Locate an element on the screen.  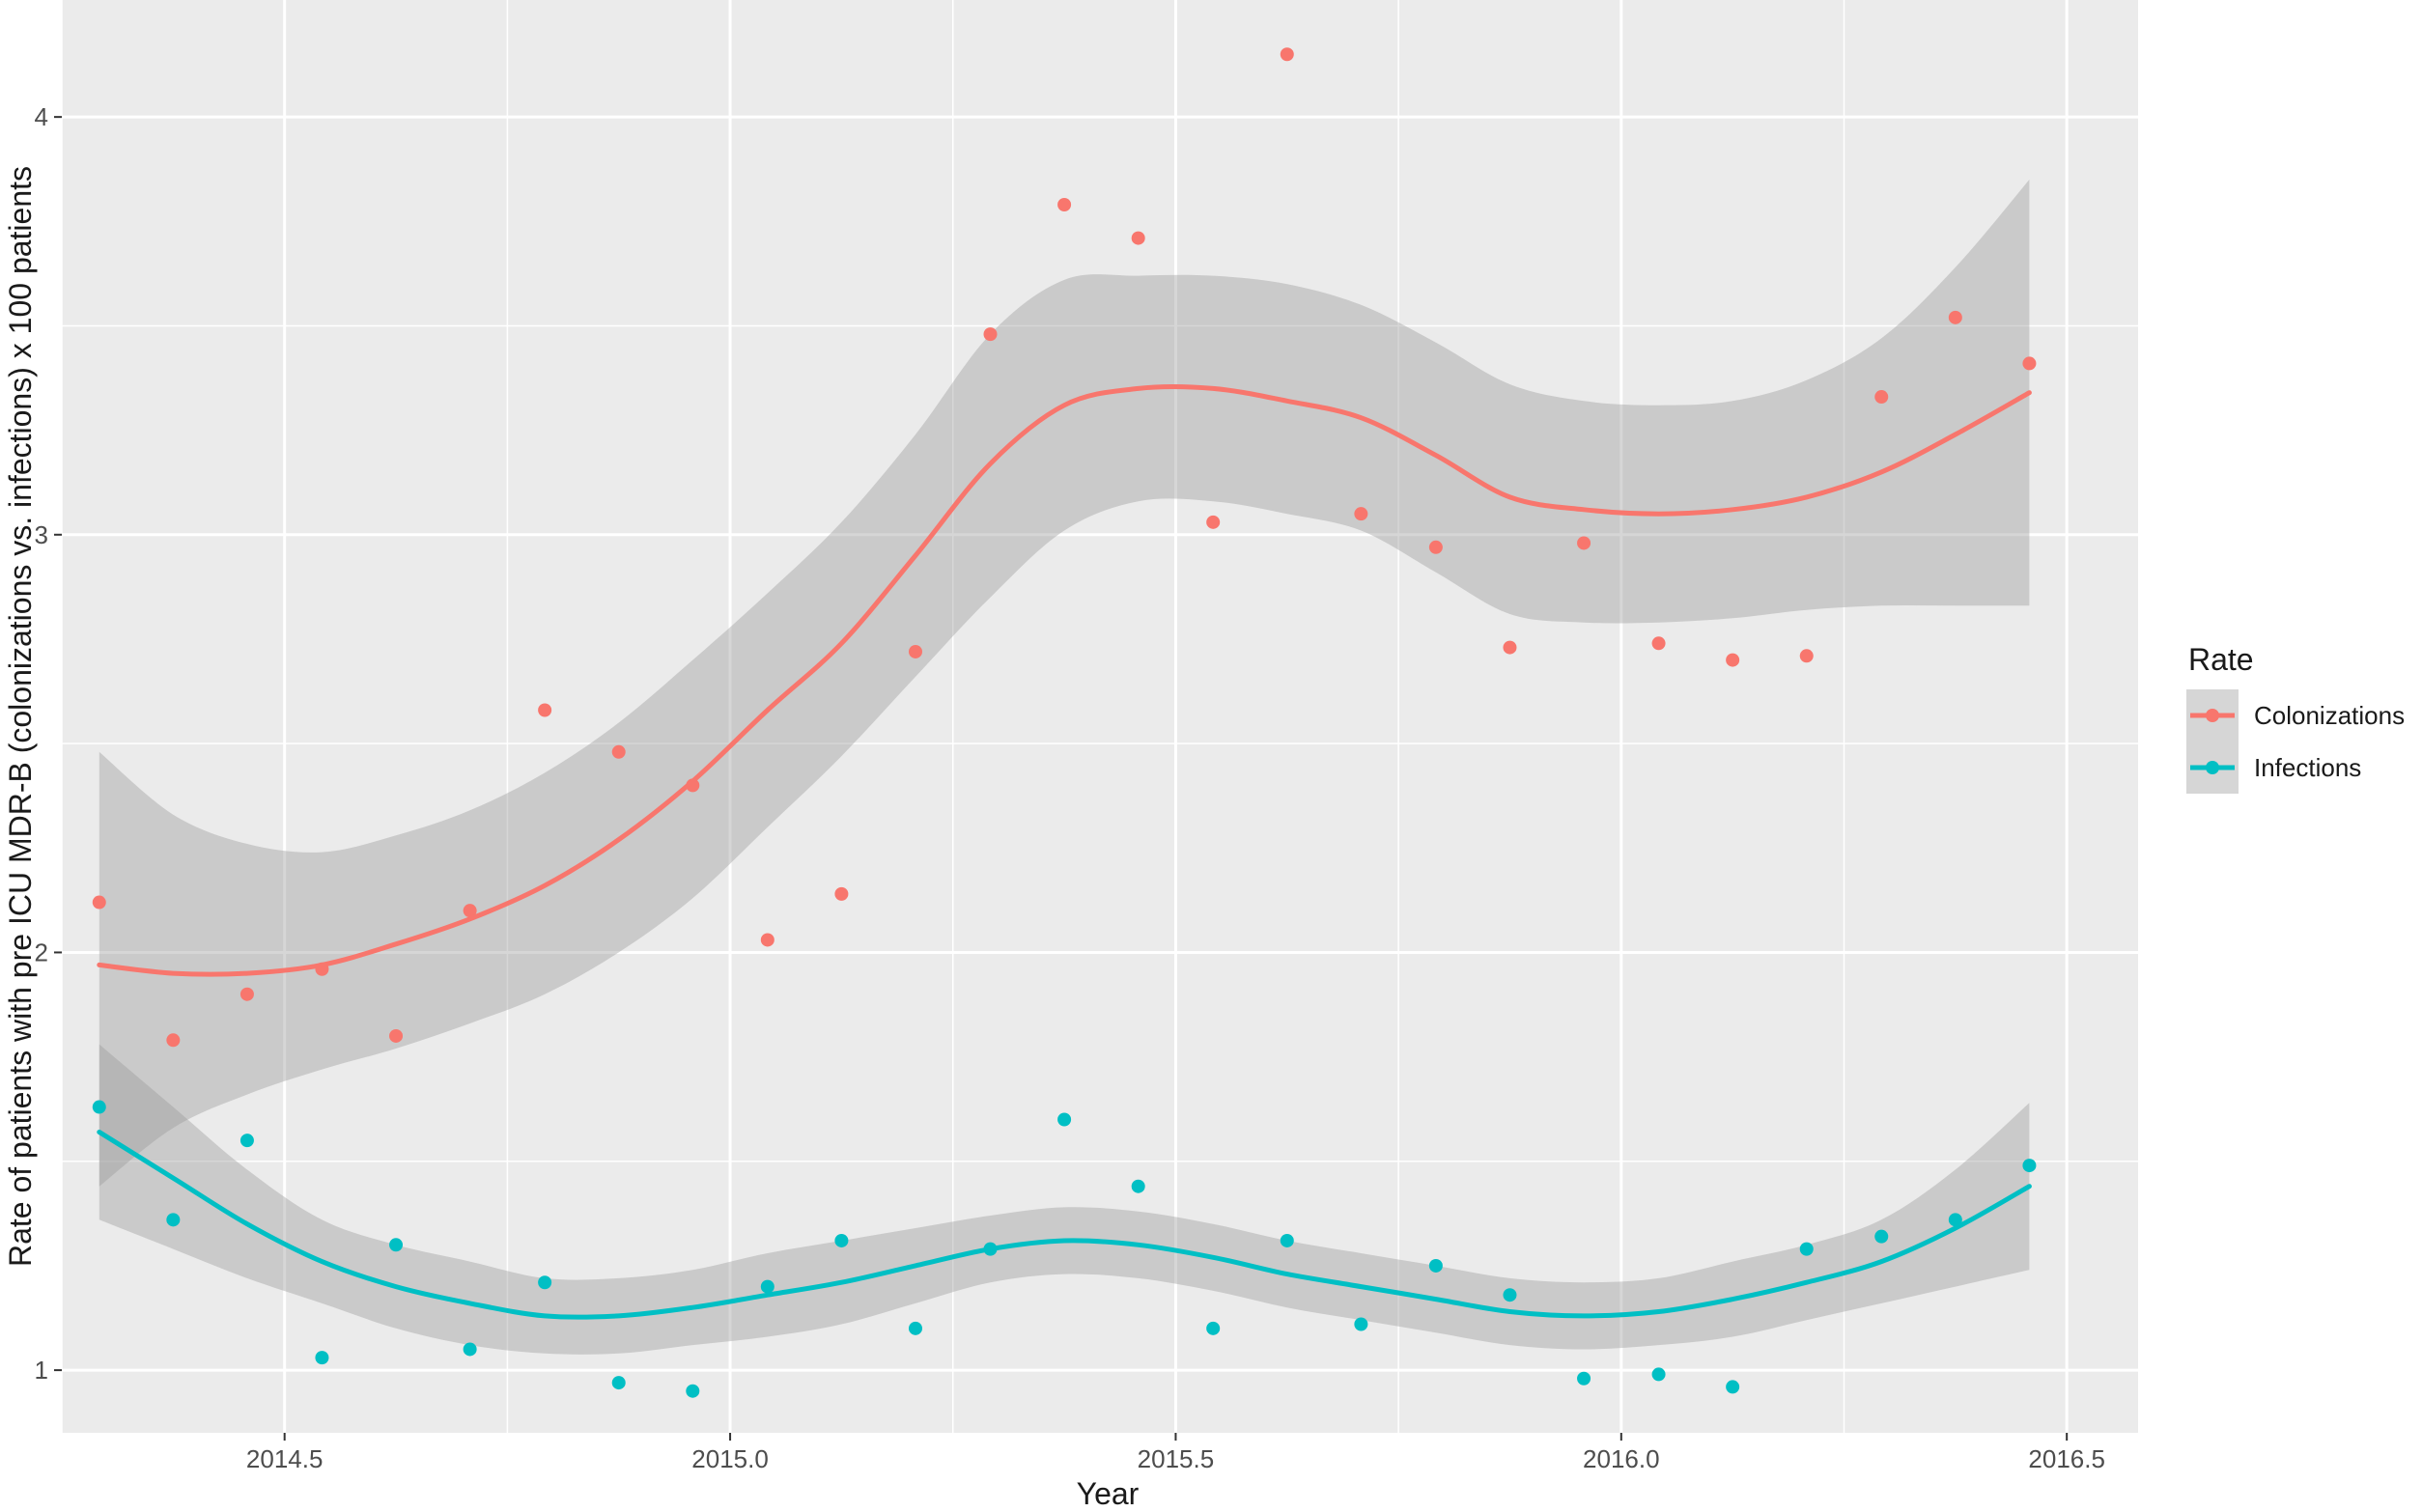
y-tick-label: 1 is located at coordinates (42, 1371).